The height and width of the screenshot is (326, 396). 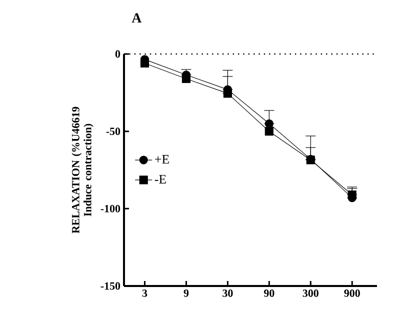 What do you see at coordinates (110, 208) in the screenshot?
I see `y-tick-label: -100` at bounding box center [110, 208].